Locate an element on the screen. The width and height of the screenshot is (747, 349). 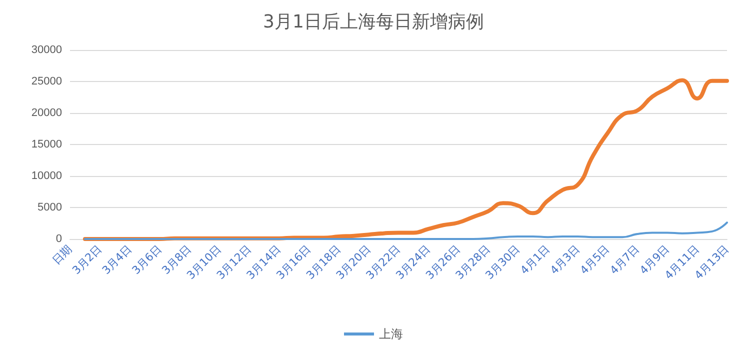
line-series is located at coordinates (406, 231).